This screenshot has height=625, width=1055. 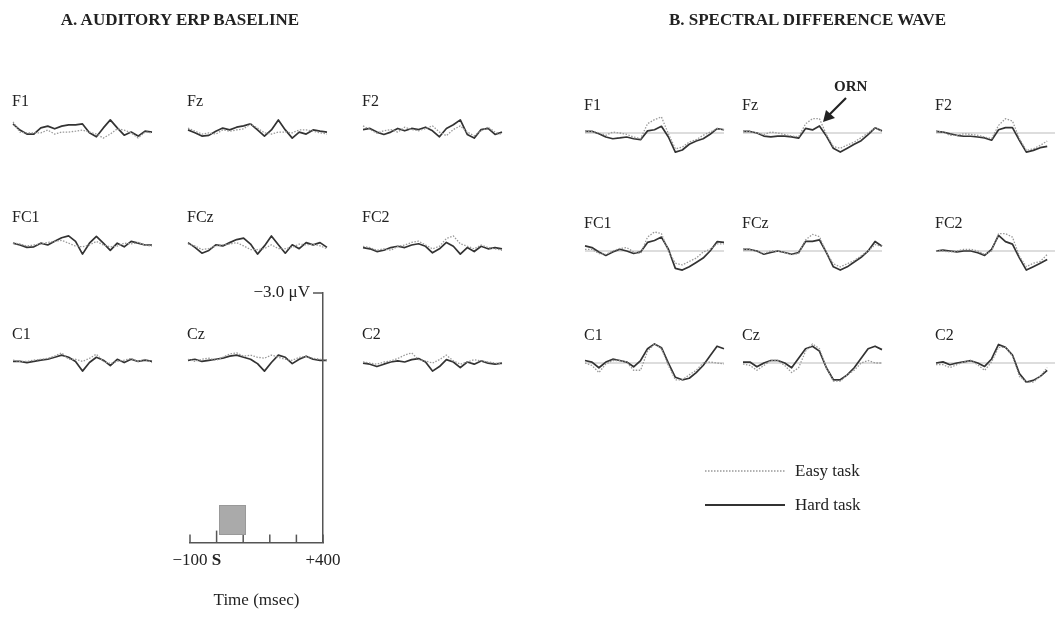 What do you see at coordinates (323, 560) in the screenshot?
I see `text: +400` at bounding box center [323, 560].